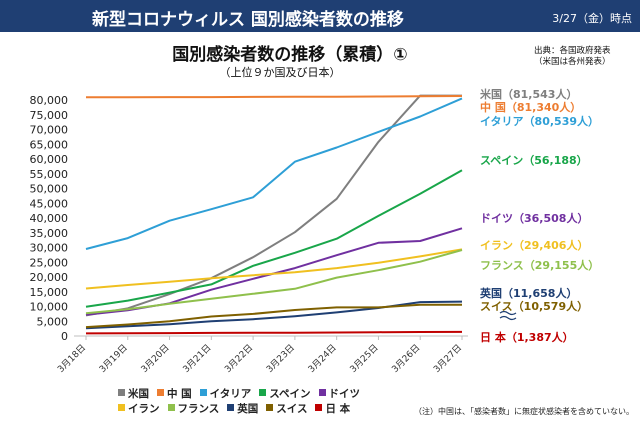  Describe the element at coordinates (64, 336) in the screenshot. I see `y-tick-label: 0` at that location.